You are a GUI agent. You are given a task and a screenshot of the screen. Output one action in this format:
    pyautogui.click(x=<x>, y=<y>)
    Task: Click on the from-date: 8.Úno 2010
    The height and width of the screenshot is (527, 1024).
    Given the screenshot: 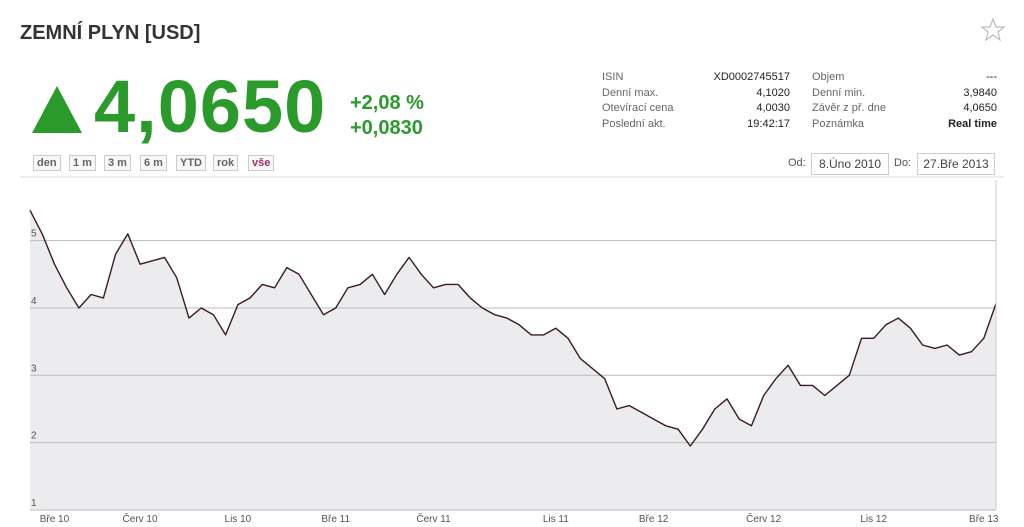 What is the action you would take?
    pyautogui.click(x=850, y=164)
    